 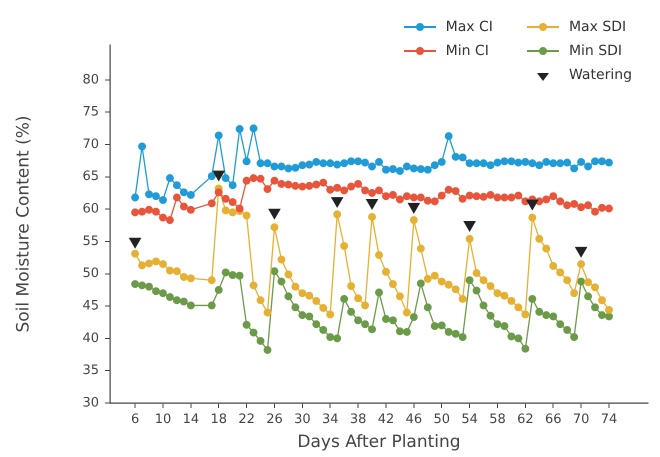 I want to click on y-tick-label: 30, so click(x=90, y=402).